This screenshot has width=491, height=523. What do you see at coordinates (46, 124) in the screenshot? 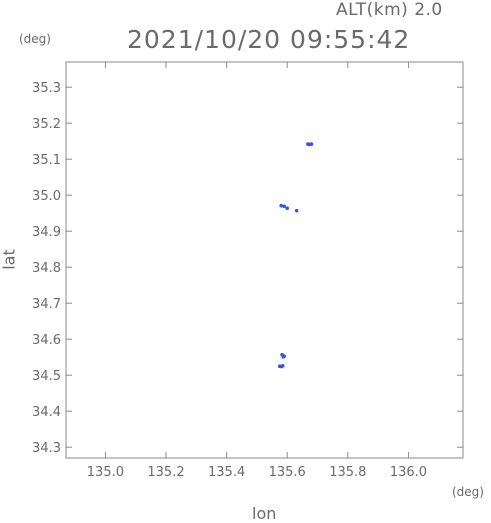
I see `y-tick-label: 35.2` at bounding box center [46, 124].